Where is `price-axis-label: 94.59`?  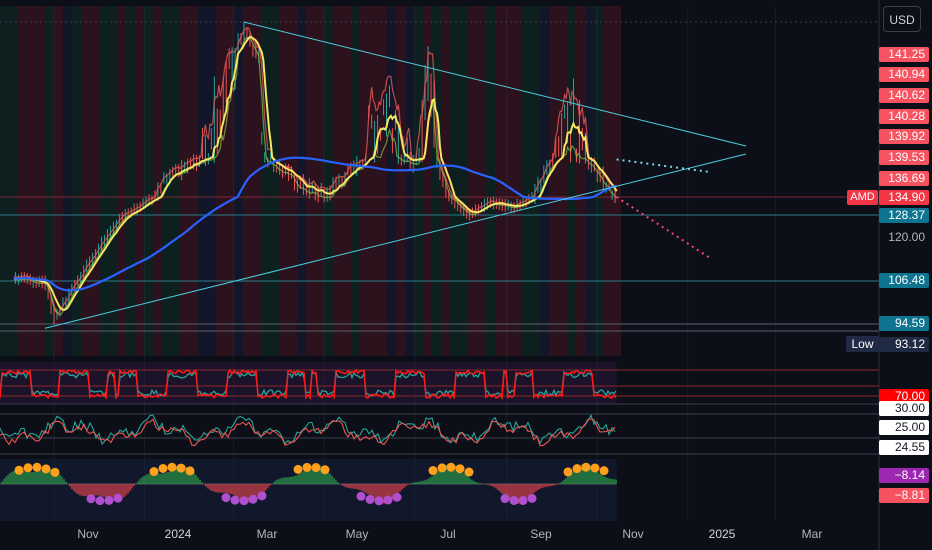
price-axis-label: 94.59 is located at coordinates (904, 323).